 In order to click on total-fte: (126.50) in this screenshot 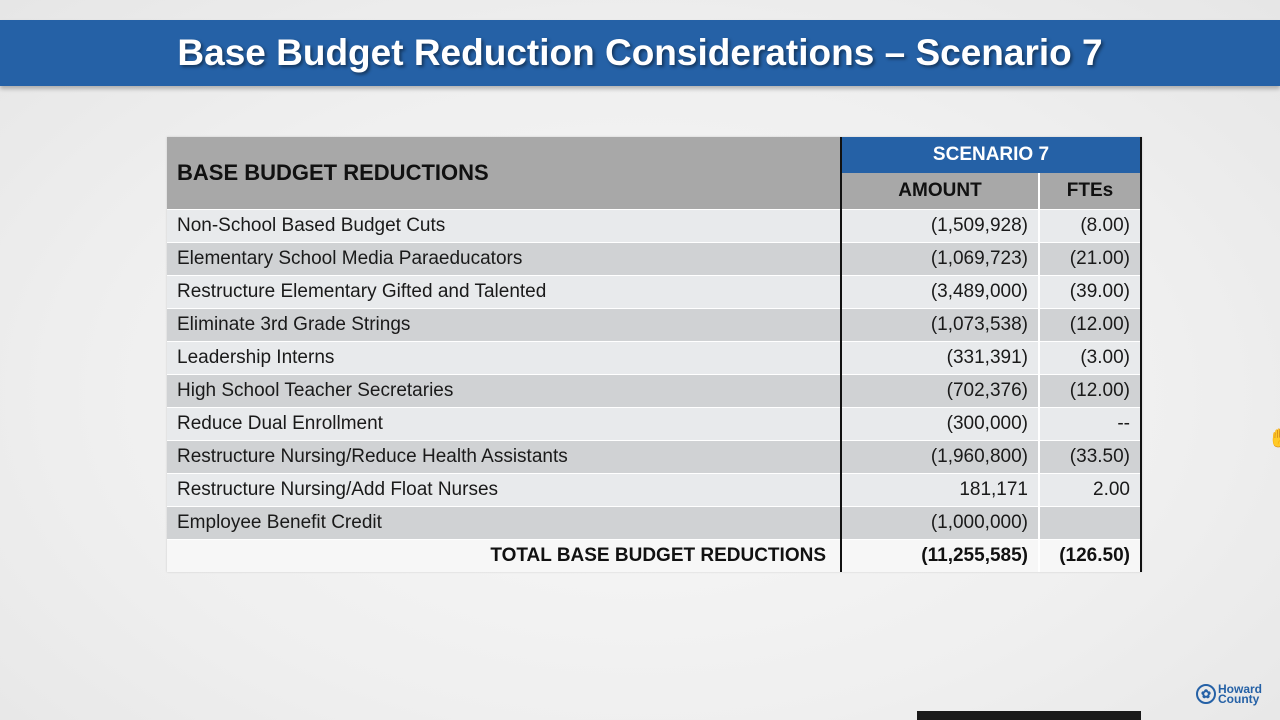, I will do `click(1090, 555)`.